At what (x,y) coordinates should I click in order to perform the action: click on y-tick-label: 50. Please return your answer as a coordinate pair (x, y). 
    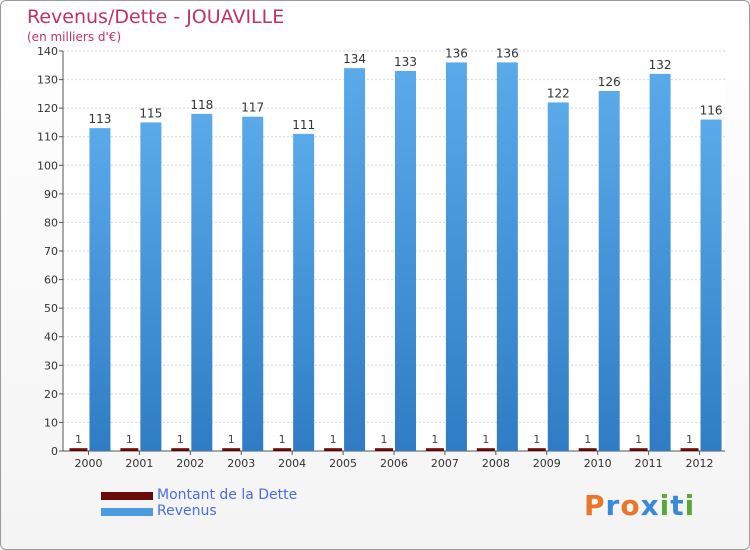
    Looking at the image, I should click on (51, 308).